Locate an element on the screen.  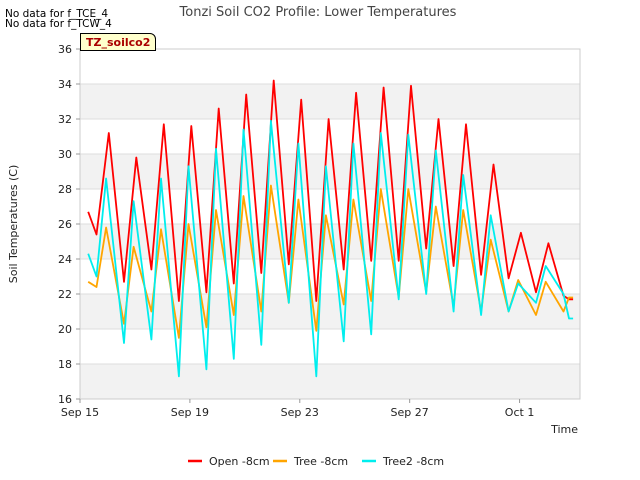
y-tick-label: 24 is located at coordinates (65, 259).